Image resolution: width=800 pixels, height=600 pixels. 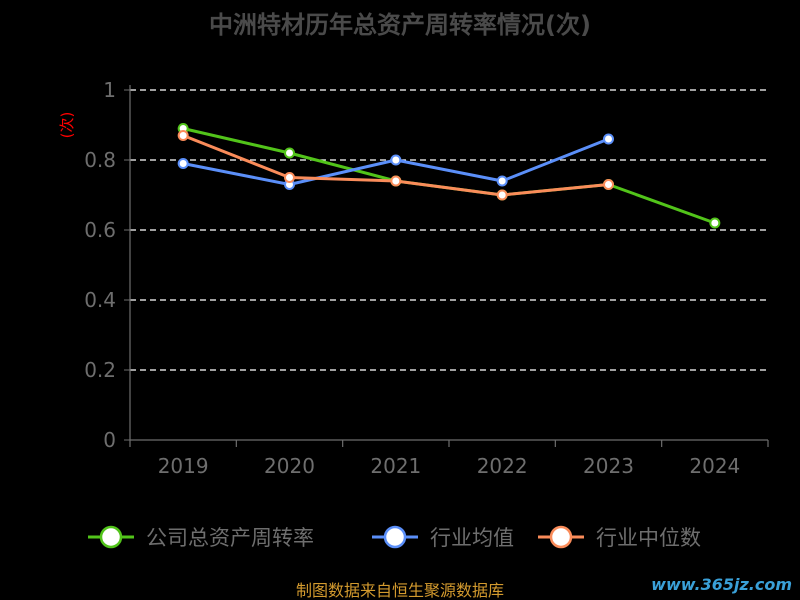 I want to click on legend-item: 公司总资产周转率, so click(x=201, y=537).